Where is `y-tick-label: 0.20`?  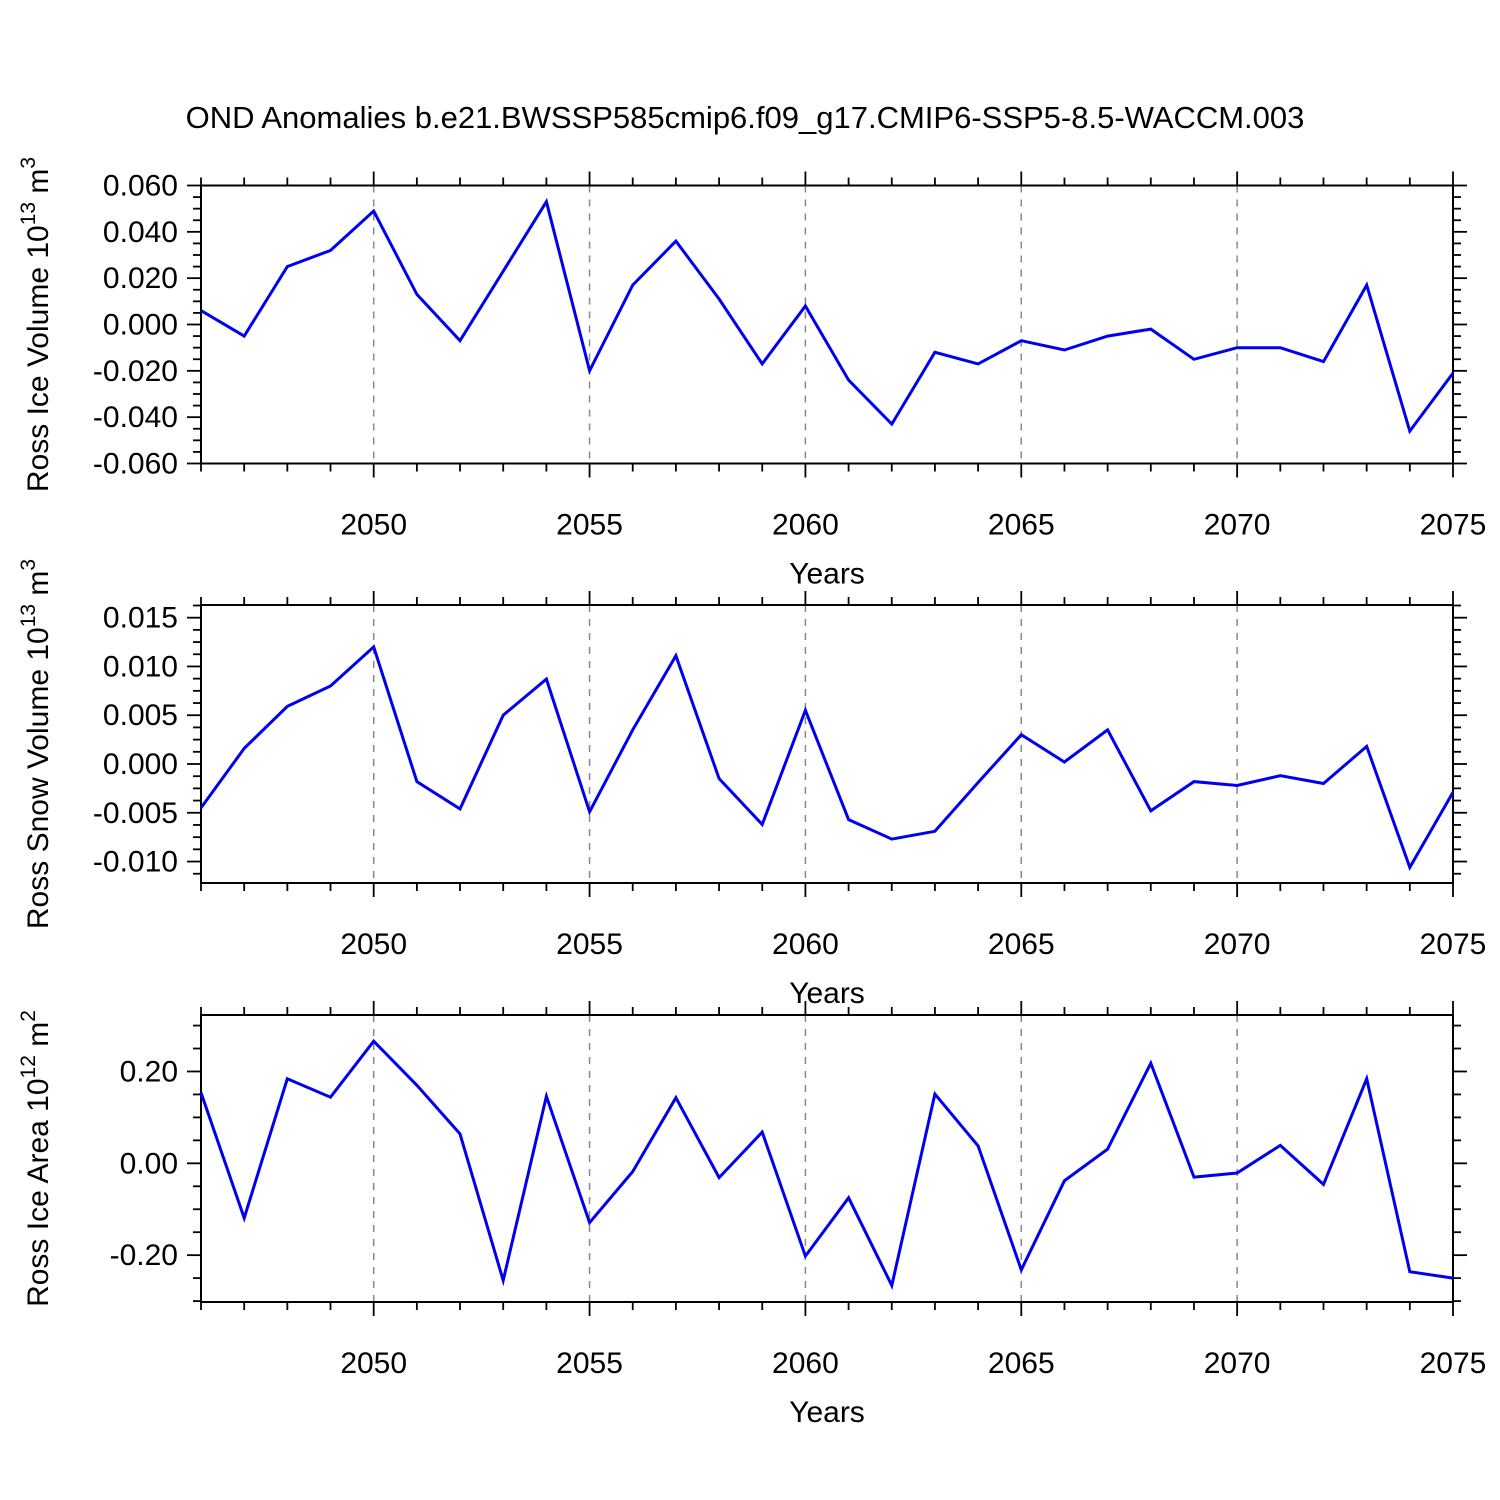 y-tick-label: 0.20 is located at coordinates (149, 1071).